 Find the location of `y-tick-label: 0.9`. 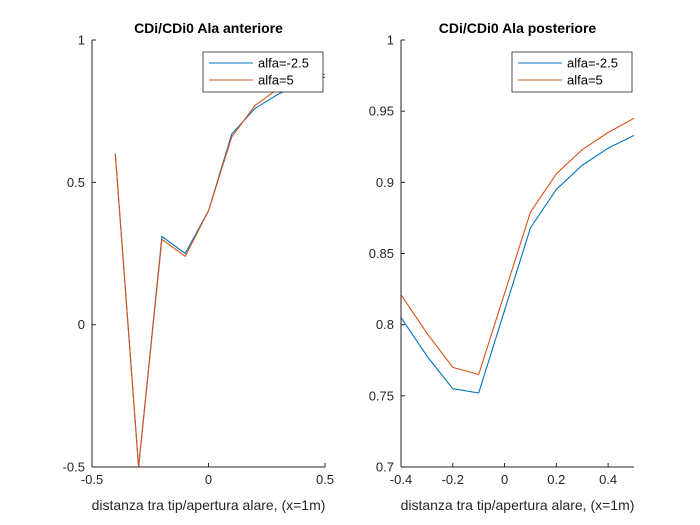

y-tick-label: 0.9 is located at coordinates (385, 182).